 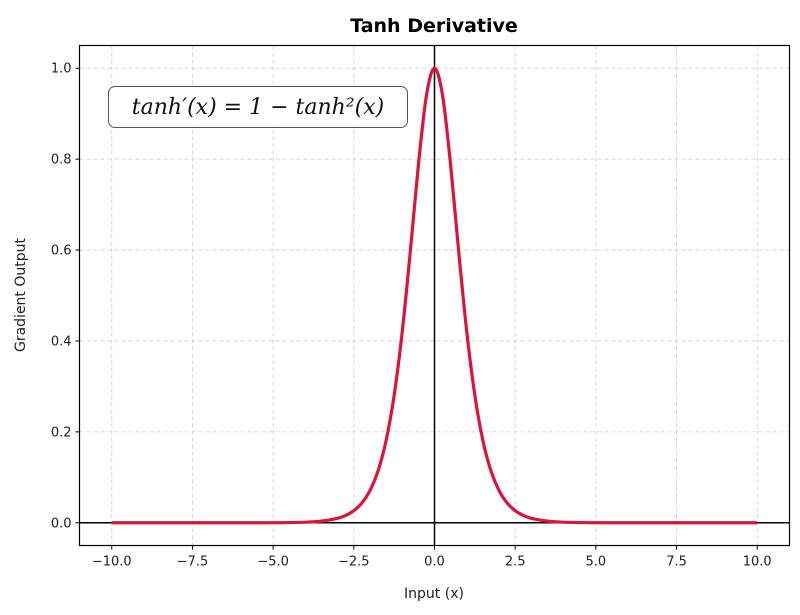 I want to click on x-tick-label: 0.0, so click(x=434, y=562).